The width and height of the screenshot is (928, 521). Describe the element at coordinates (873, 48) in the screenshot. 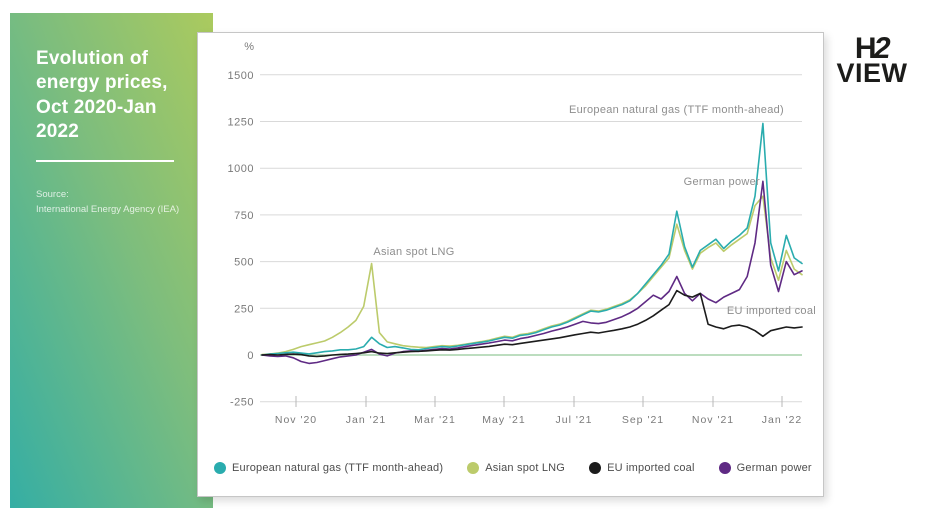

I see `h2-logo-mark: H2` at that location.